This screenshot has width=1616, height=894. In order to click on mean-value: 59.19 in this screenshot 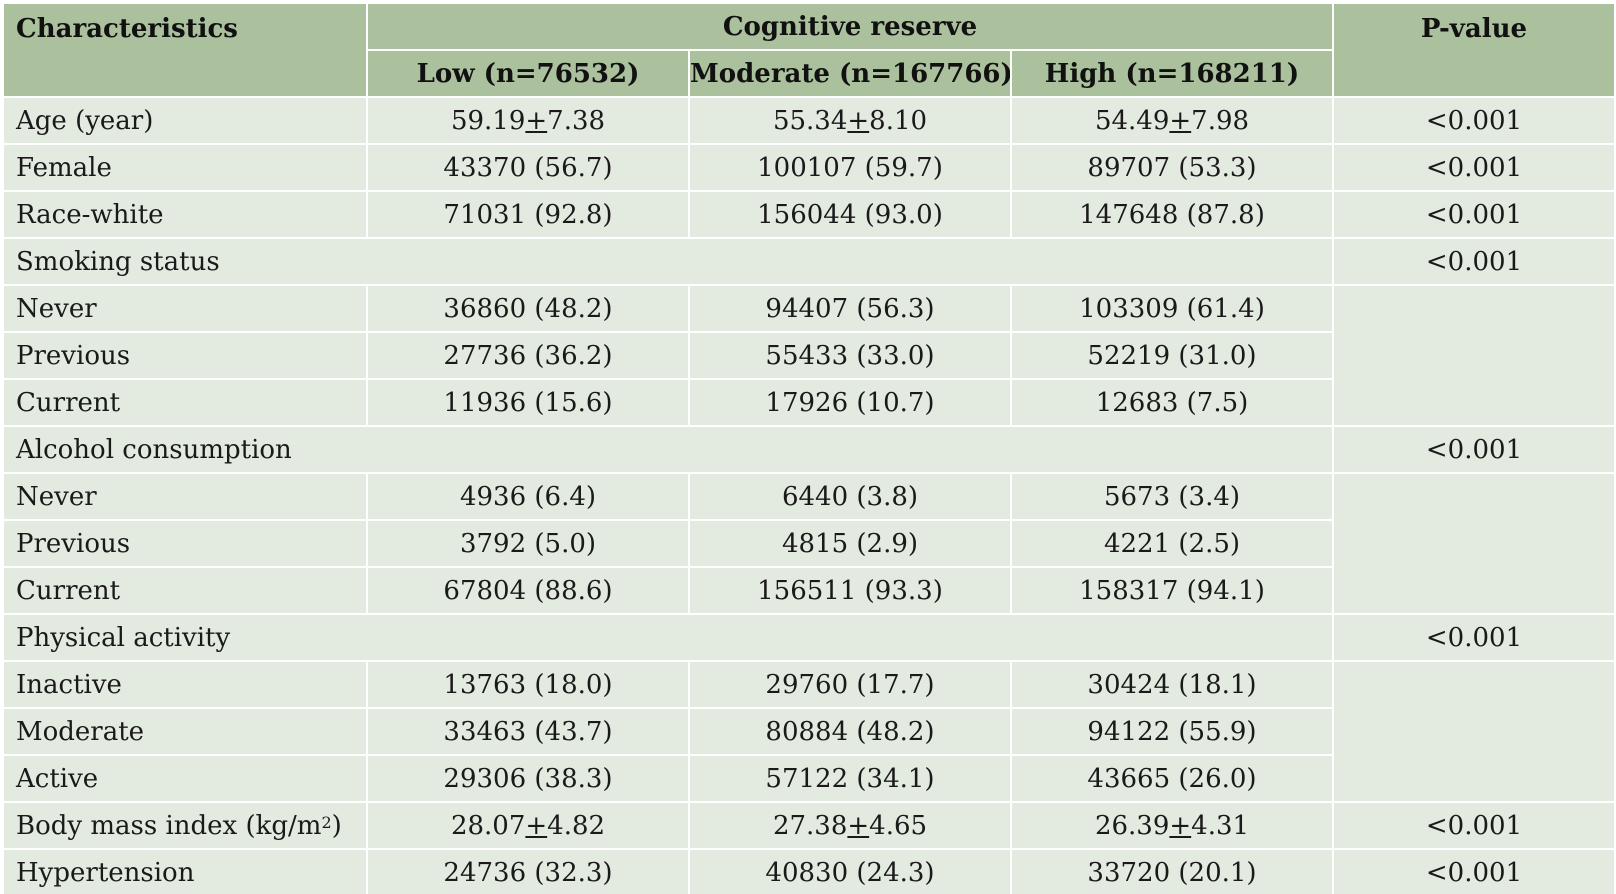, I will do `click(488, 120)`.